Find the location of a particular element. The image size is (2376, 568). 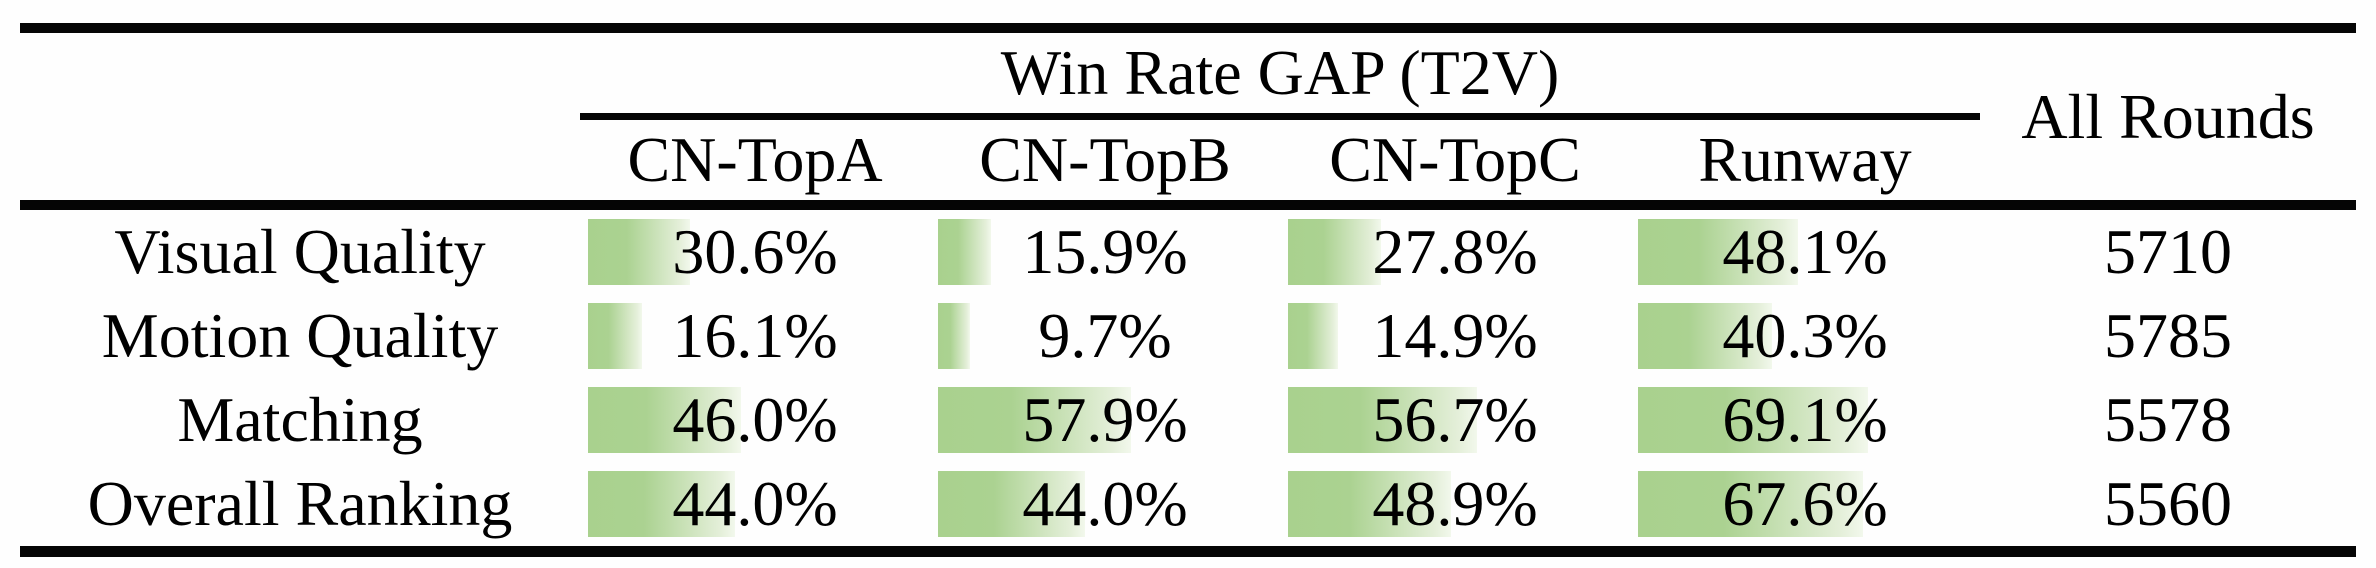

value-text: 14.9% is located at coordinates (1455, 335).